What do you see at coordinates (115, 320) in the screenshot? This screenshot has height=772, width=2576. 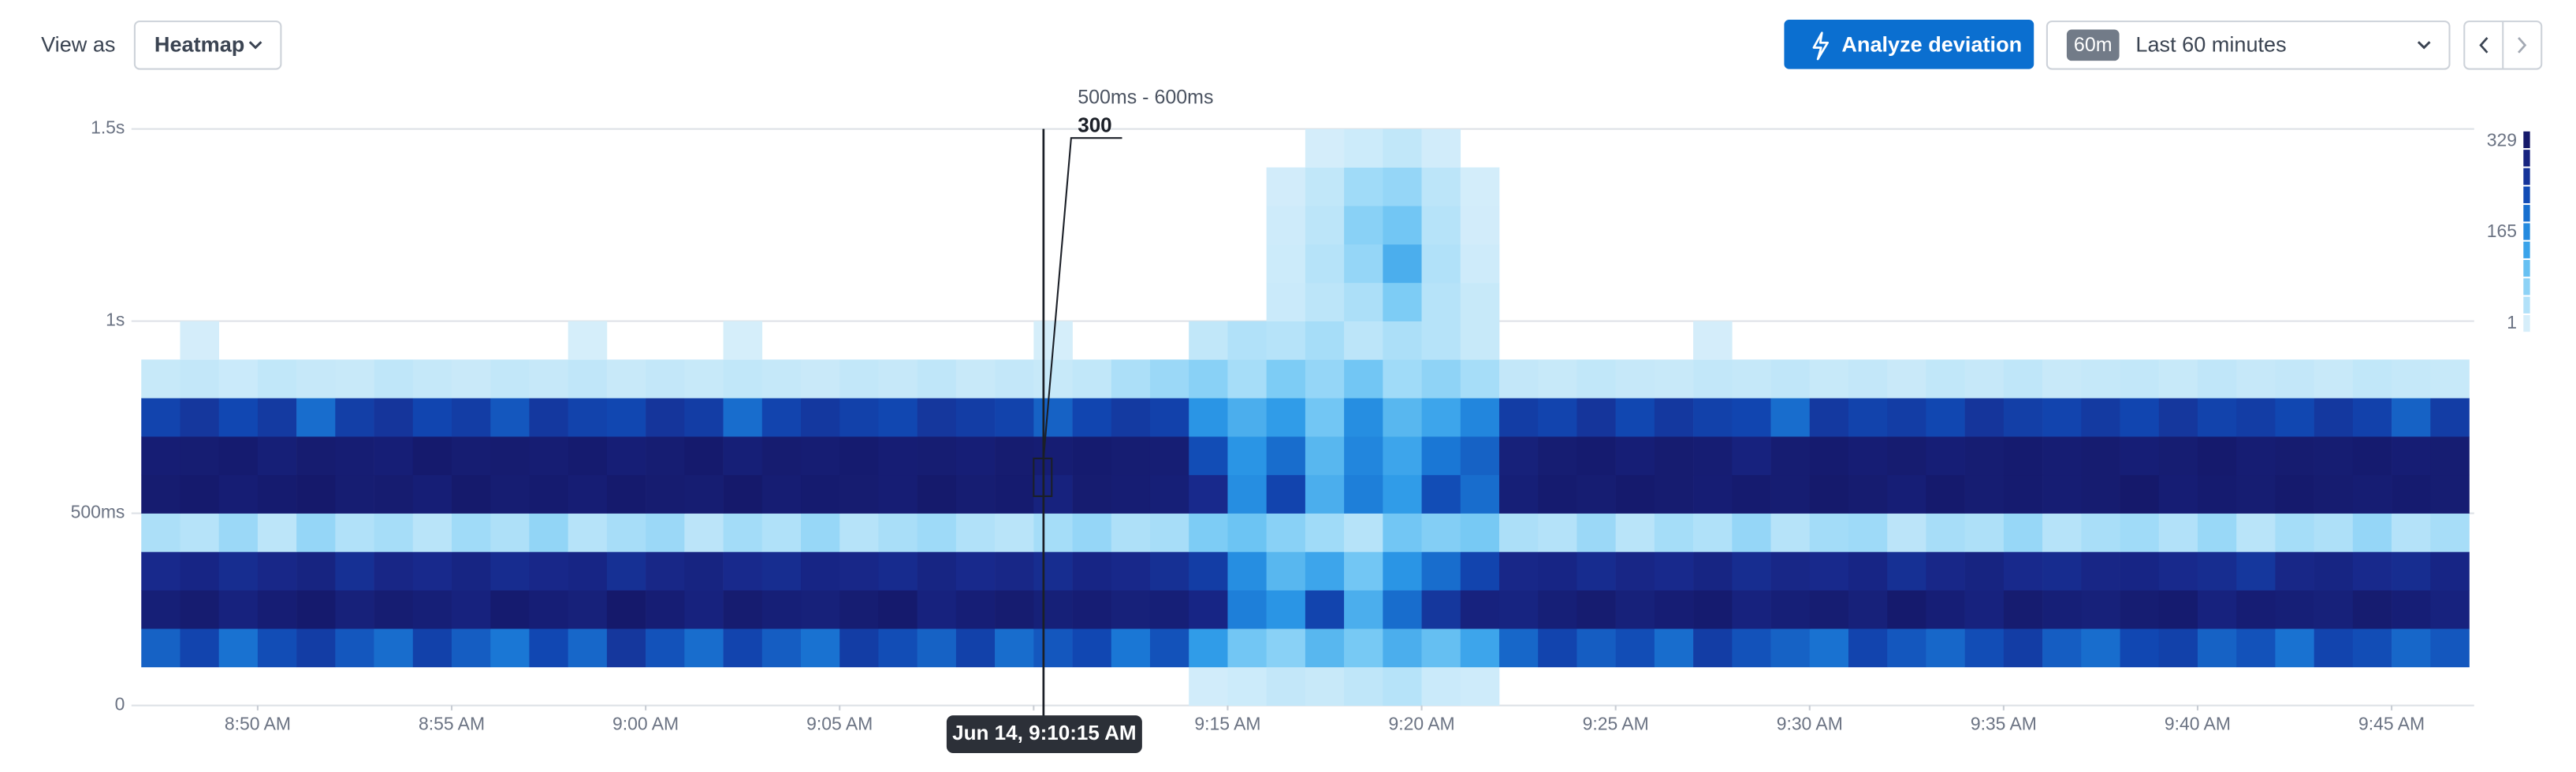 I see `y-tick-label: 1s` at bounding box center [115, 320].